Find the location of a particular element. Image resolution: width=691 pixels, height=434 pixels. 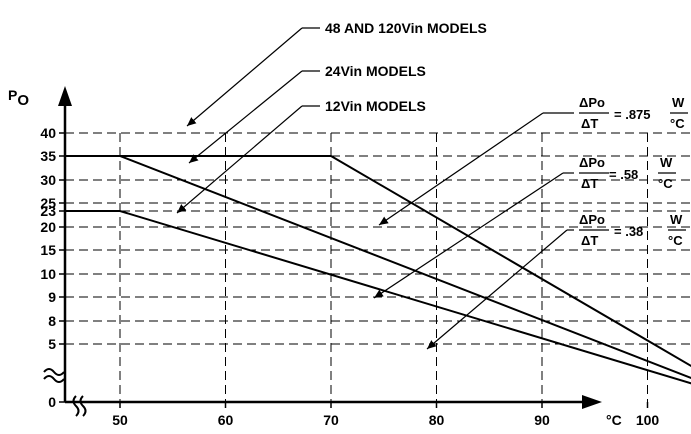

slope-label-875: ΔPo ΔT = .875 W °C is located at coordinates (533, 160).